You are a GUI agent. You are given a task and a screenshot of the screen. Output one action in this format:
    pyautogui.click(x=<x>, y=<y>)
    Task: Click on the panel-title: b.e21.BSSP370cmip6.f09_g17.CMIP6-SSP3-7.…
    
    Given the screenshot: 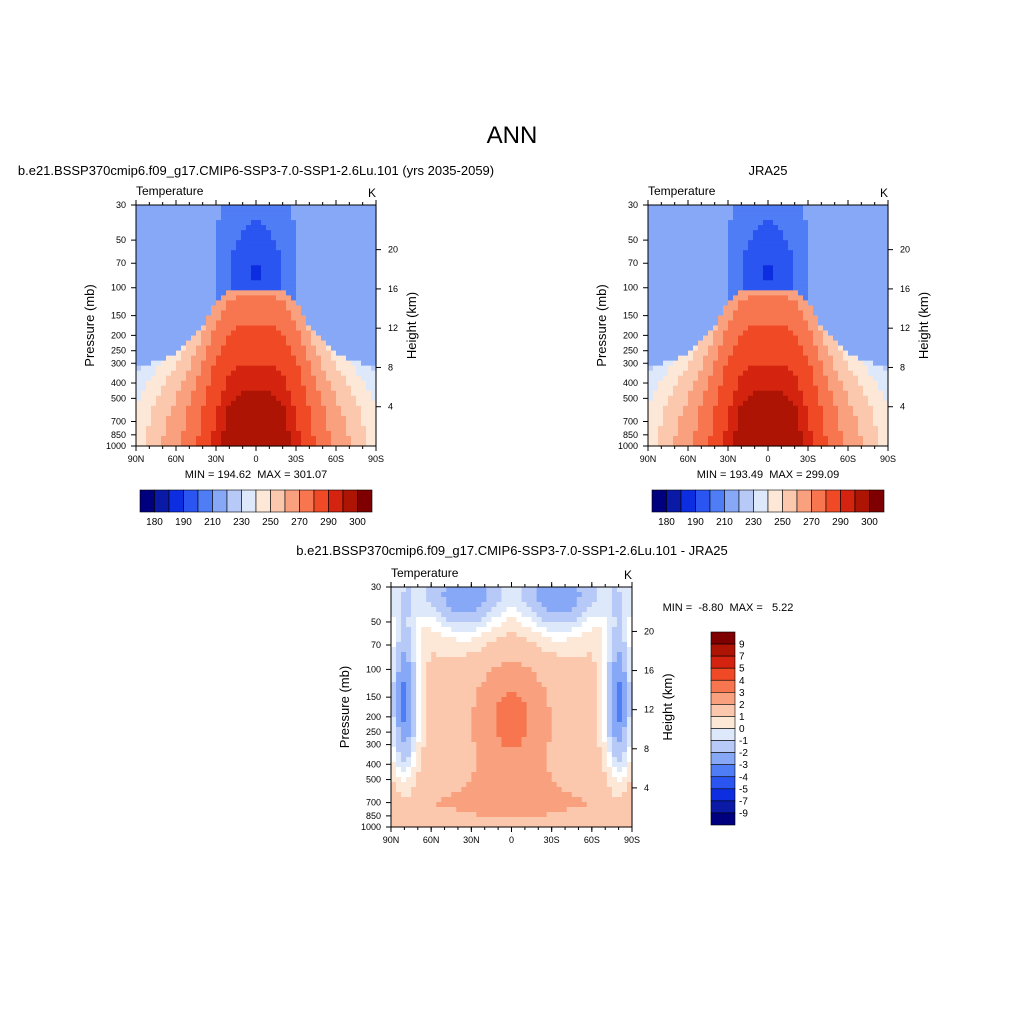 What is the action you would take?
    pyautogui.click(x=256, y=170)
    